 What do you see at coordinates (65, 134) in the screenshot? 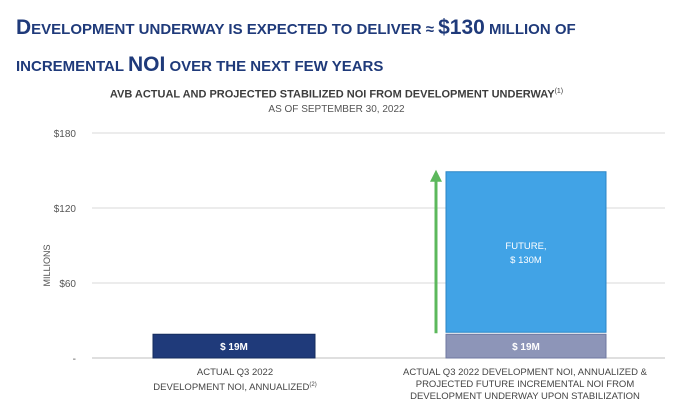
I see `y-tick-label: $180` at bounding box center [65, 134].